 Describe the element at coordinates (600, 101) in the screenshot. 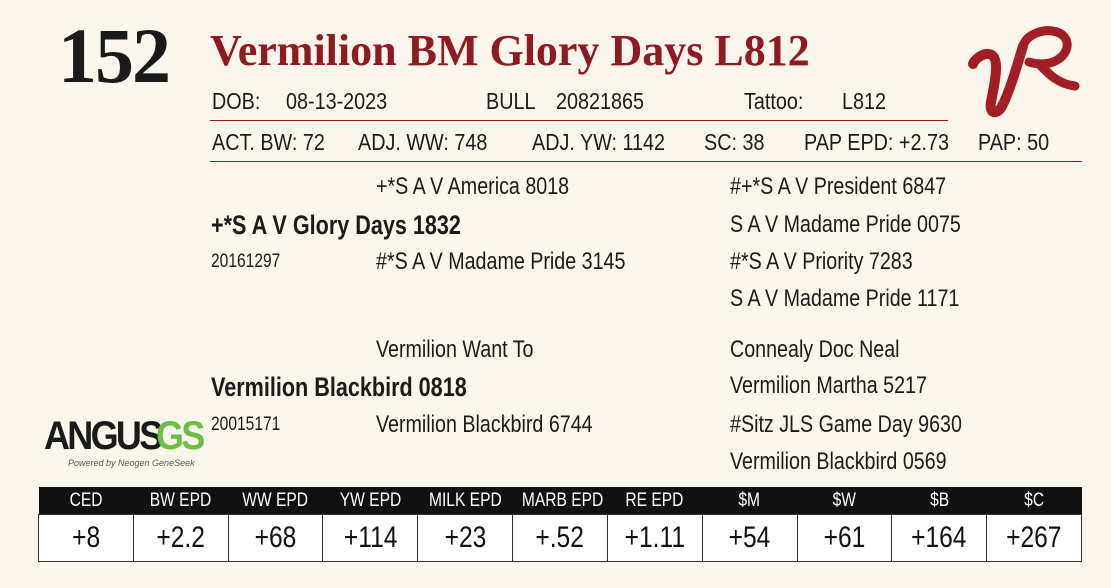

I see `registration-number: 20821865` at that location.